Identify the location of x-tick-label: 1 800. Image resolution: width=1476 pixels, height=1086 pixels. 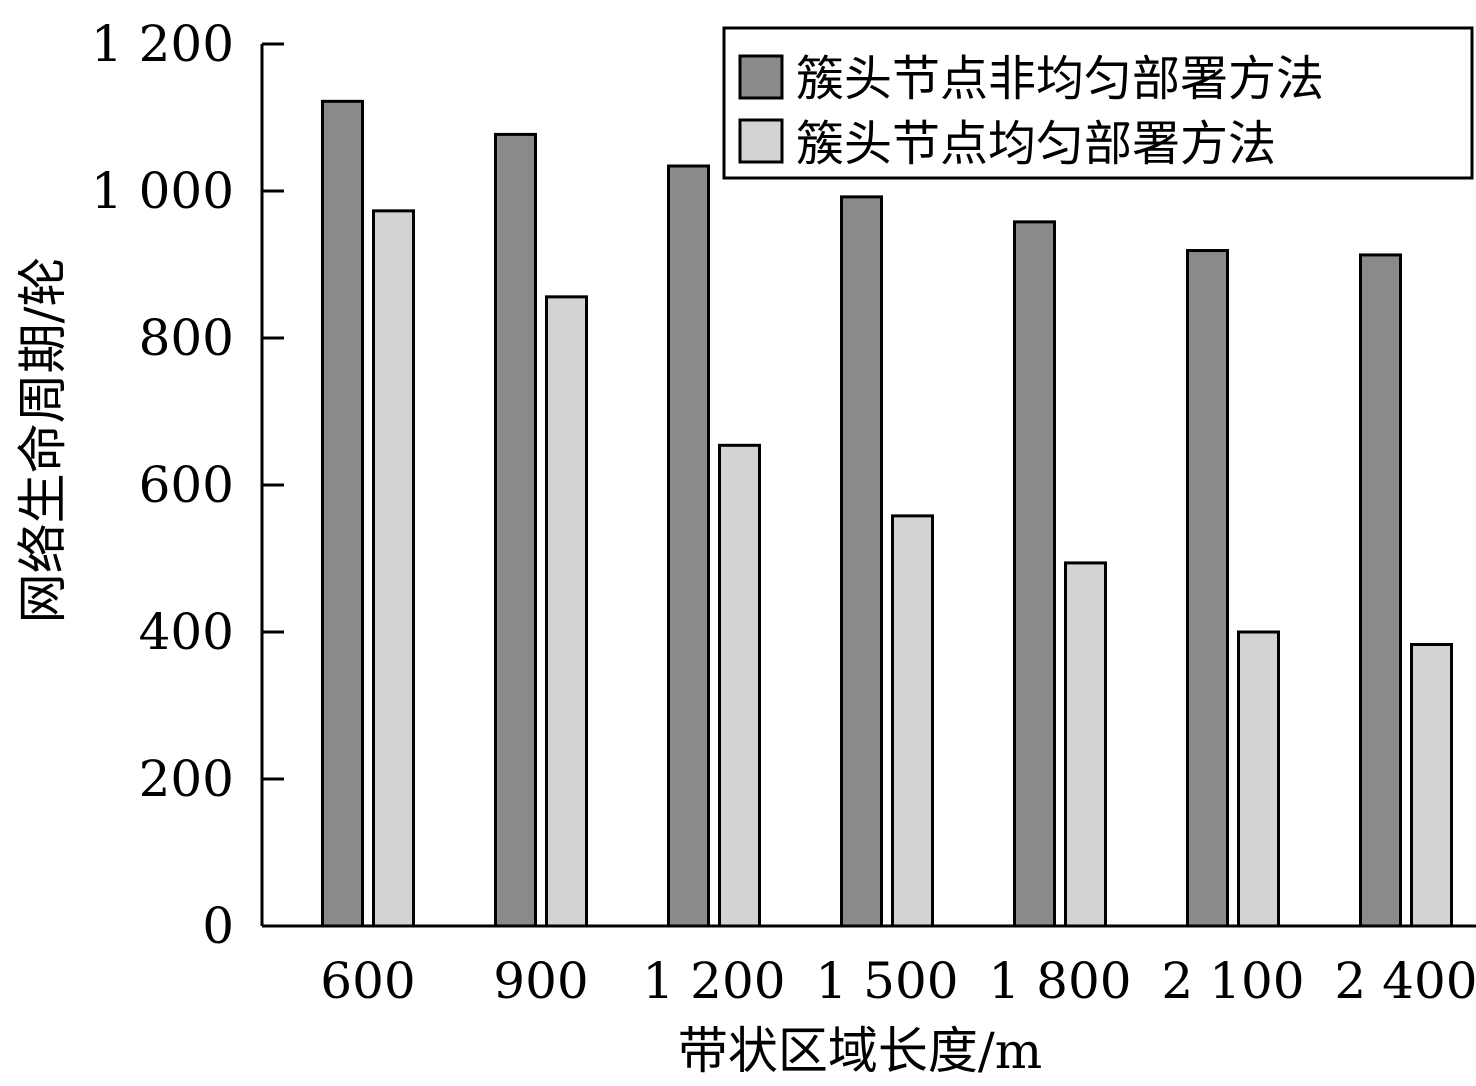
(1059, 981).